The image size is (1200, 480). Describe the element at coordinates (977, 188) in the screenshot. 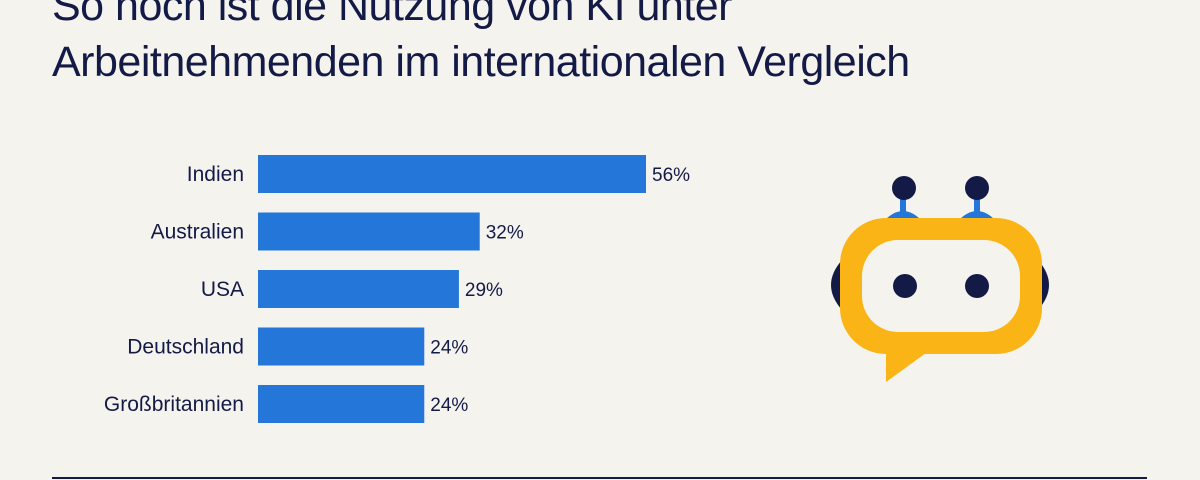

I see `antenna-ball-right` at that location.